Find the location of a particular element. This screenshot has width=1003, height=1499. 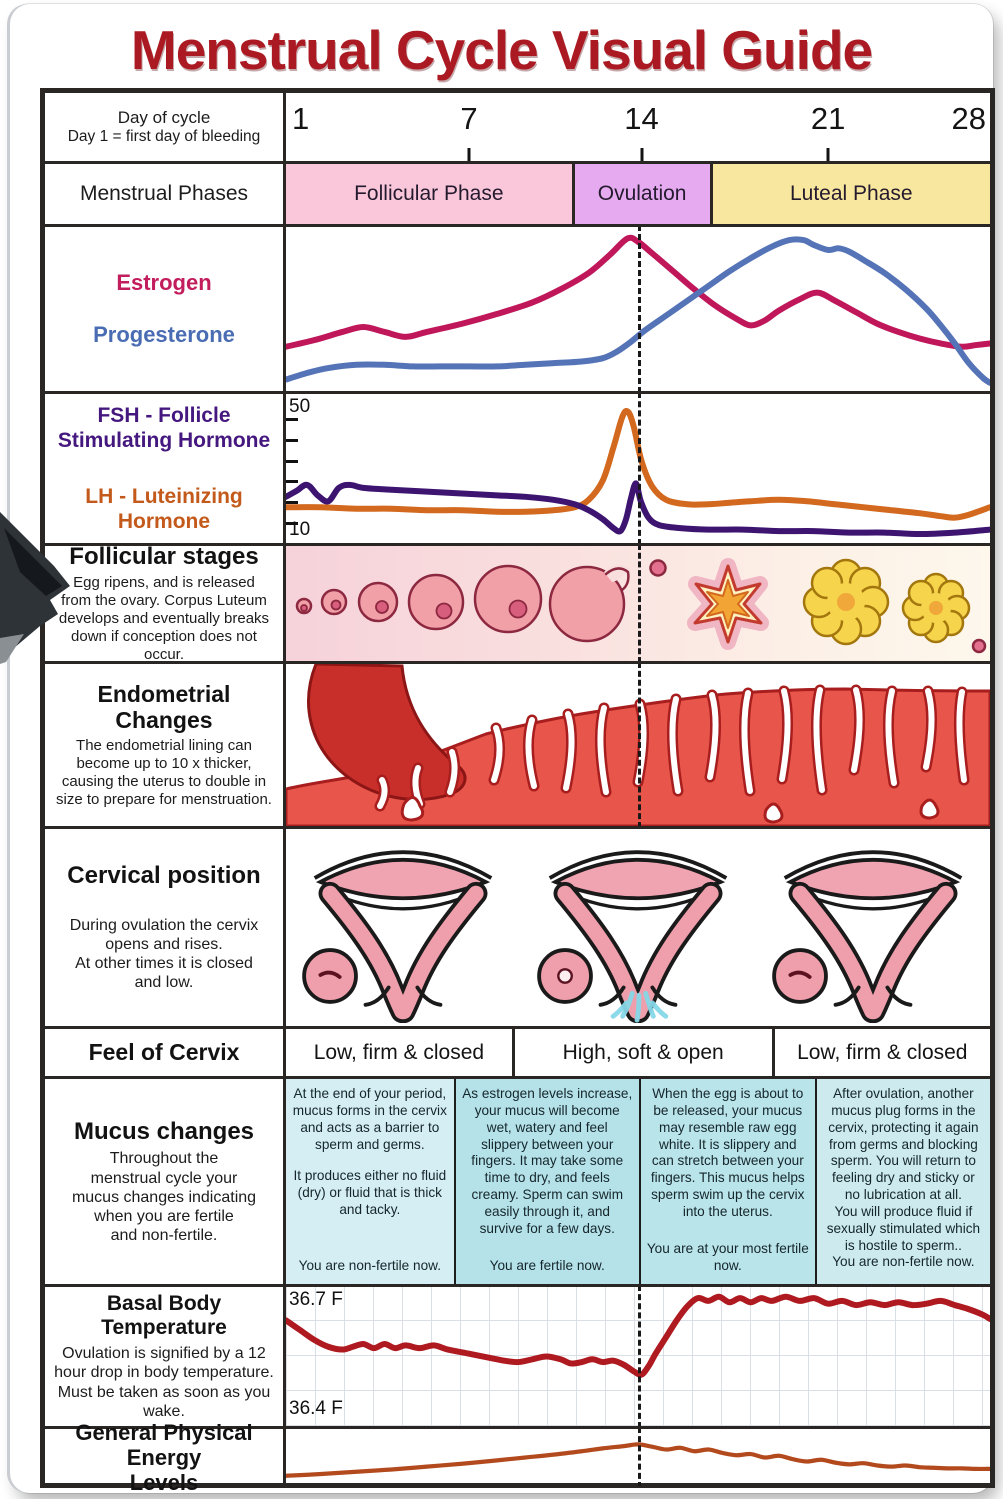

hormones-label: Estrogen Progesterone is located at coordinates (165, 309).